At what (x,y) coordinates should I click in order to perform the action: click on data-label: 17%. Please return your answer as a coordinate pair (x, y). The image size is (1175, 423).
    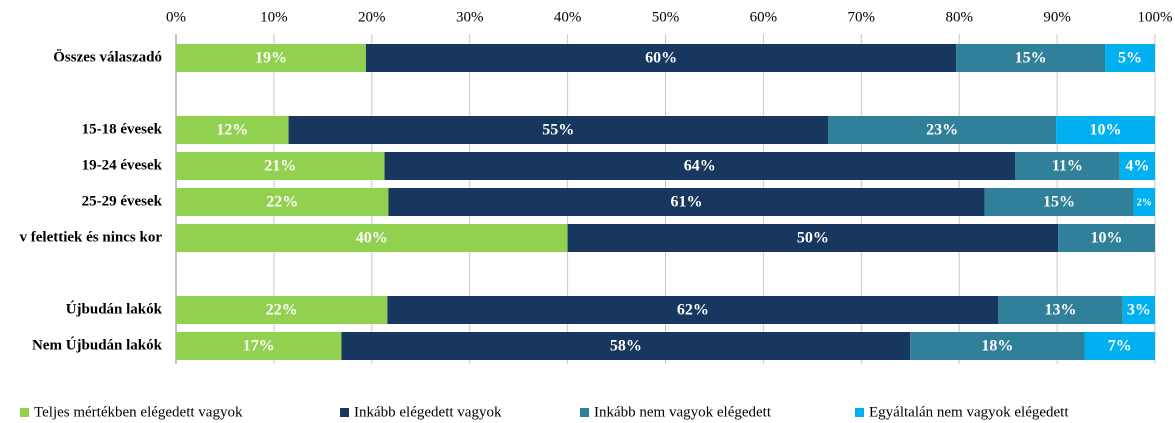
    Looking at the image, I should click on (259, 346).